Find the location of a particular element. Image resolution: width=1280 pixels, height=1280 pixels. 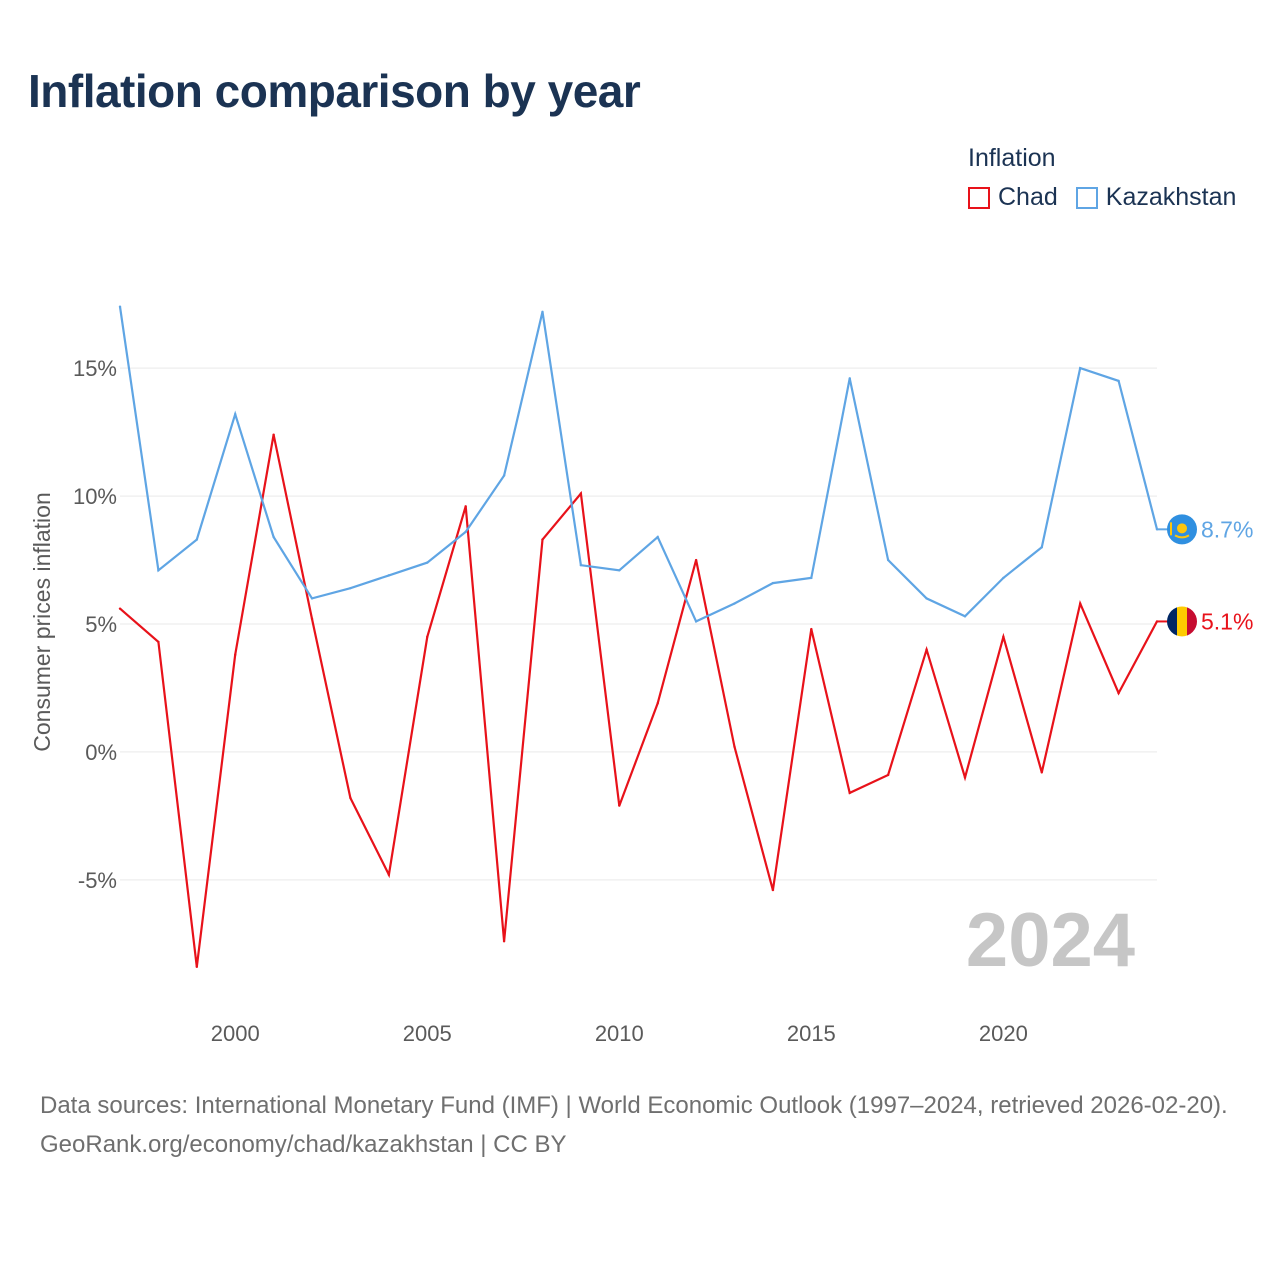

end-value-label-kazakhstan: 8.7% is located at coordinates (1227, 529).